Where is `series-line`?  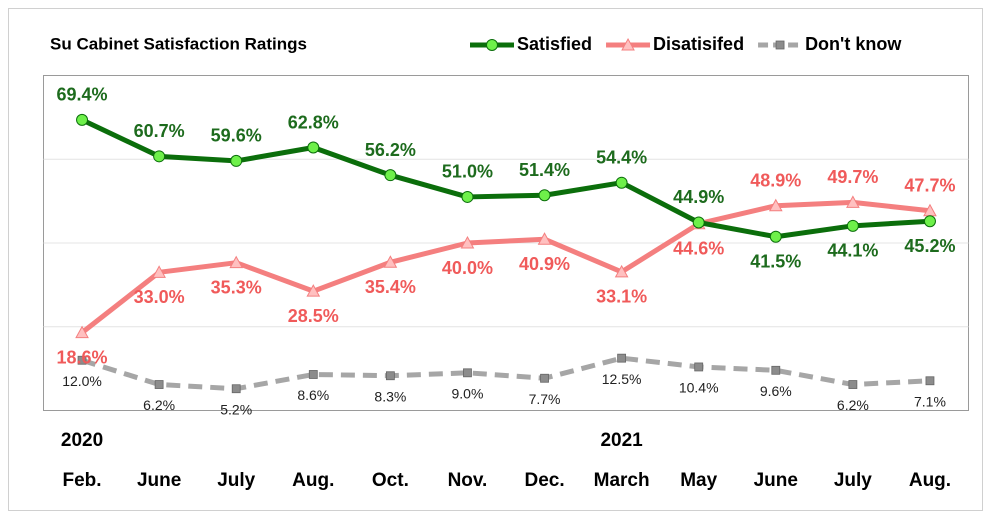
series-line is located at coordinates (506, 373).